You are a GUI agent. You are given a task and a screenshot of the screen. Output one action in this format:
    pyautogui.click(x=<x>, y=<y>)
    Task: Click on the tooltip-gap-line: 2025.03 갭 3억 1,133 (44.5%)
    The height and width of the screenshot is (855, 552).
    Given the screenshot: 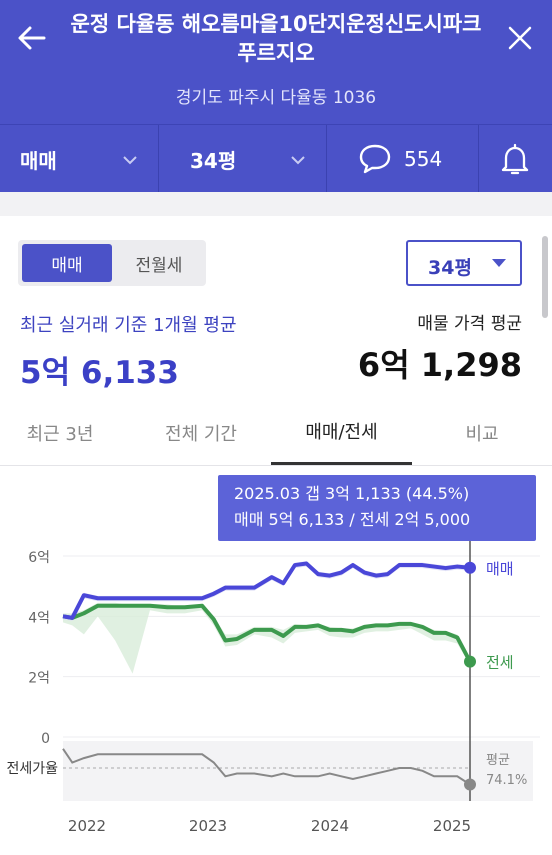 What is the action you would take?
    pyautogui.click(x=352, y=493)
    